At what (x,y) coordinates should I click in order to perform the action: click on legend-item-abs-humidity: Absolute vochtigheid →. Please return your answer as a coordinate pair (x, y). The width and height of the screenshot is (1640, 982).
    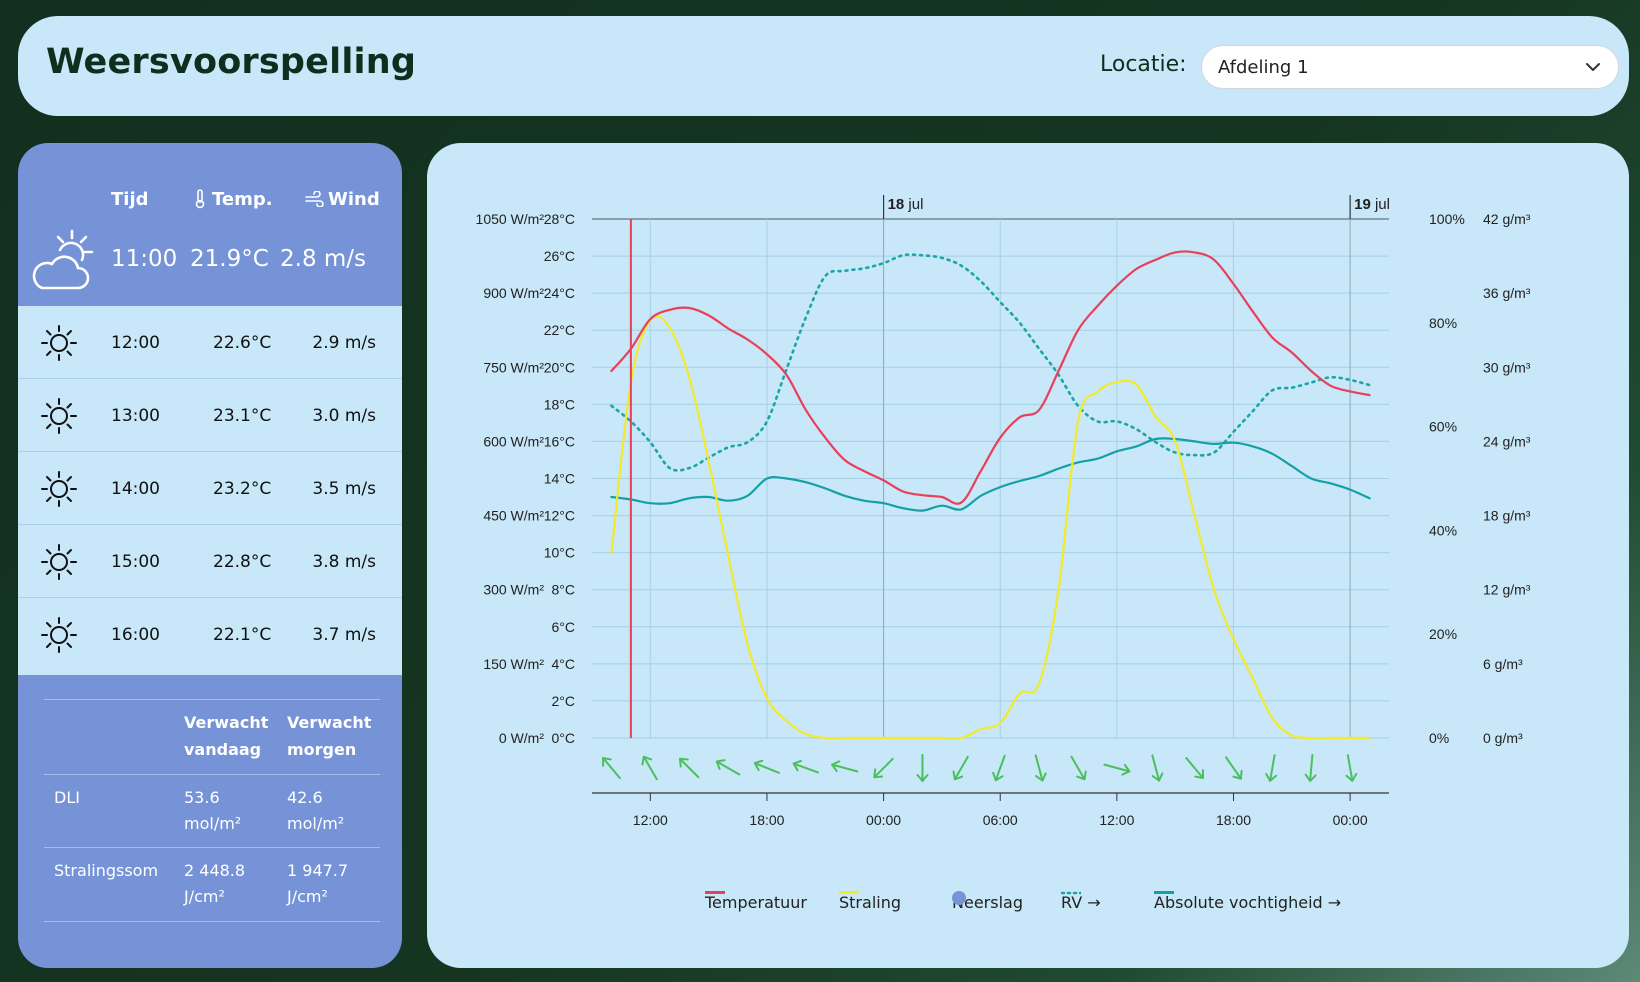
    Looking at the image, I should click on (1247, 903).